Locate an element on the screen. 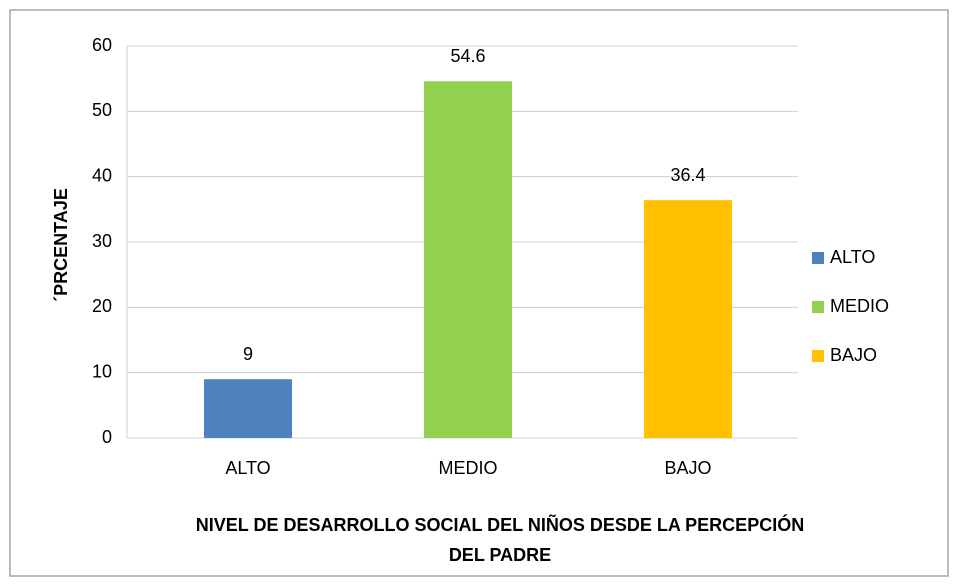 This screenshot has height=586, width=959. x-tick-label: MEDIO is located at coordinates (467, 468).